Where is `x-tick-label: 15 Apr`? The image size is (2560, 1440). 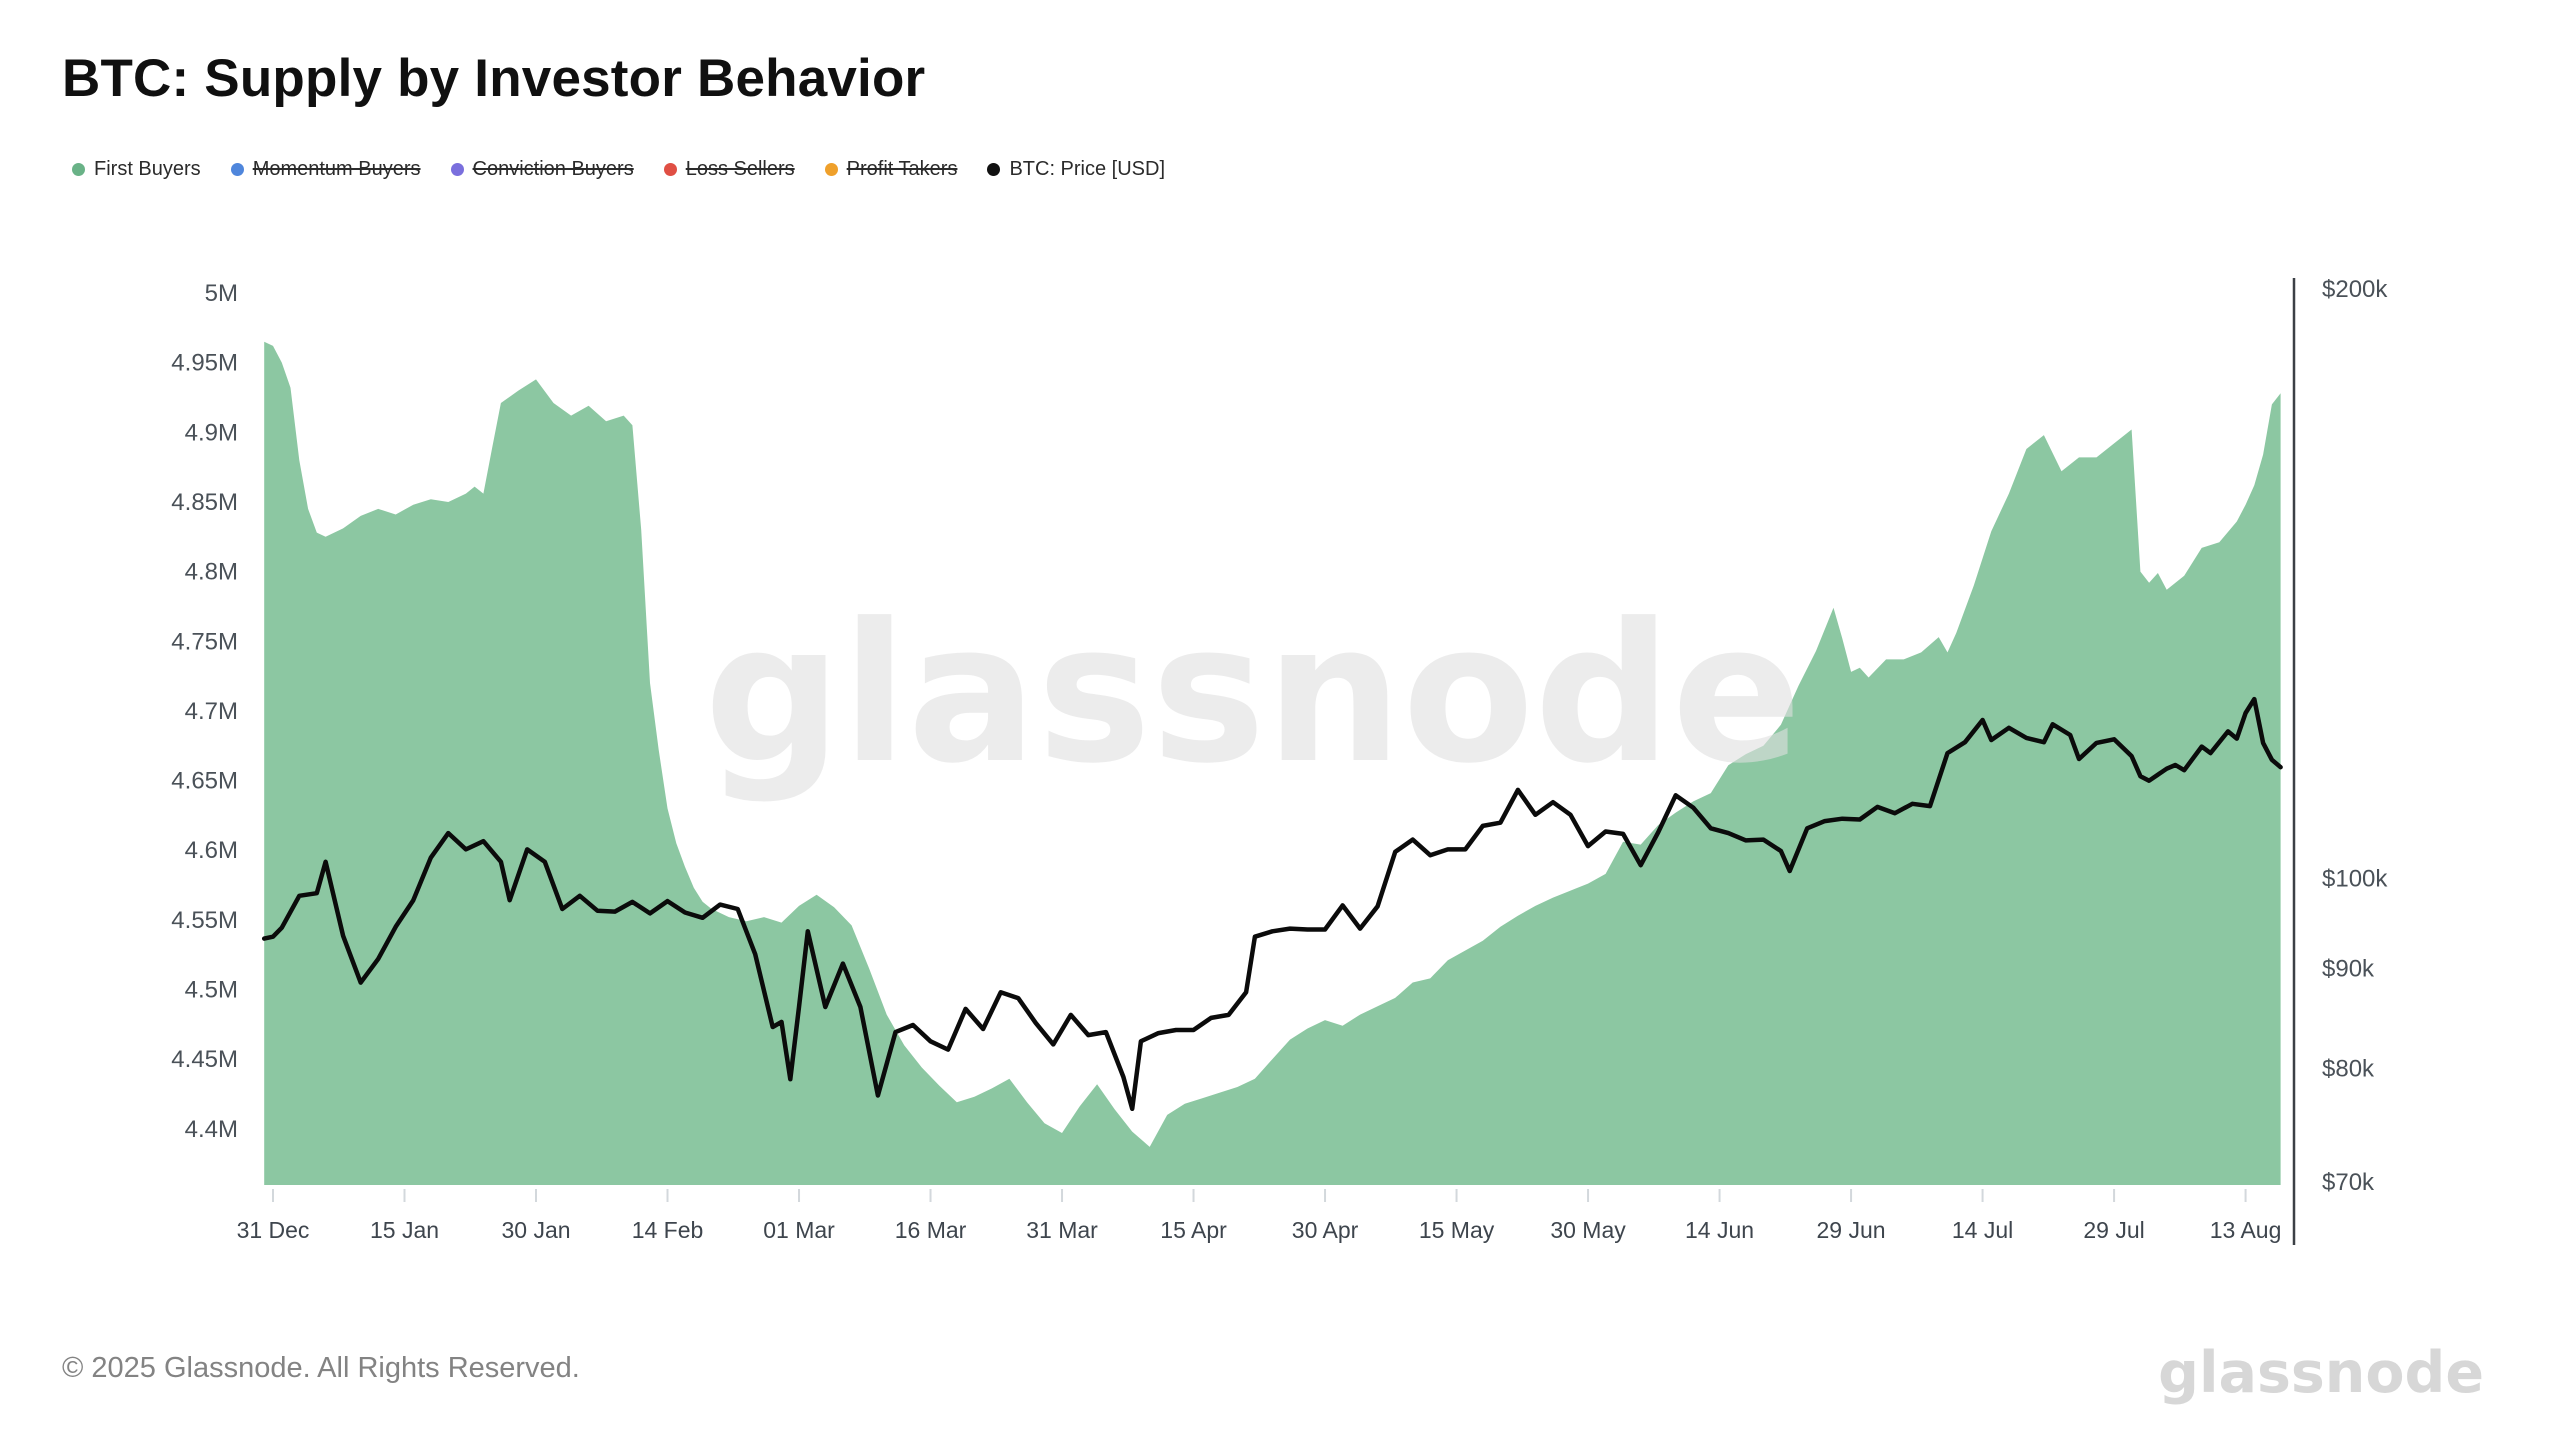
x-tick-label: 15 Apr is located at coordinates (1193, 1230).